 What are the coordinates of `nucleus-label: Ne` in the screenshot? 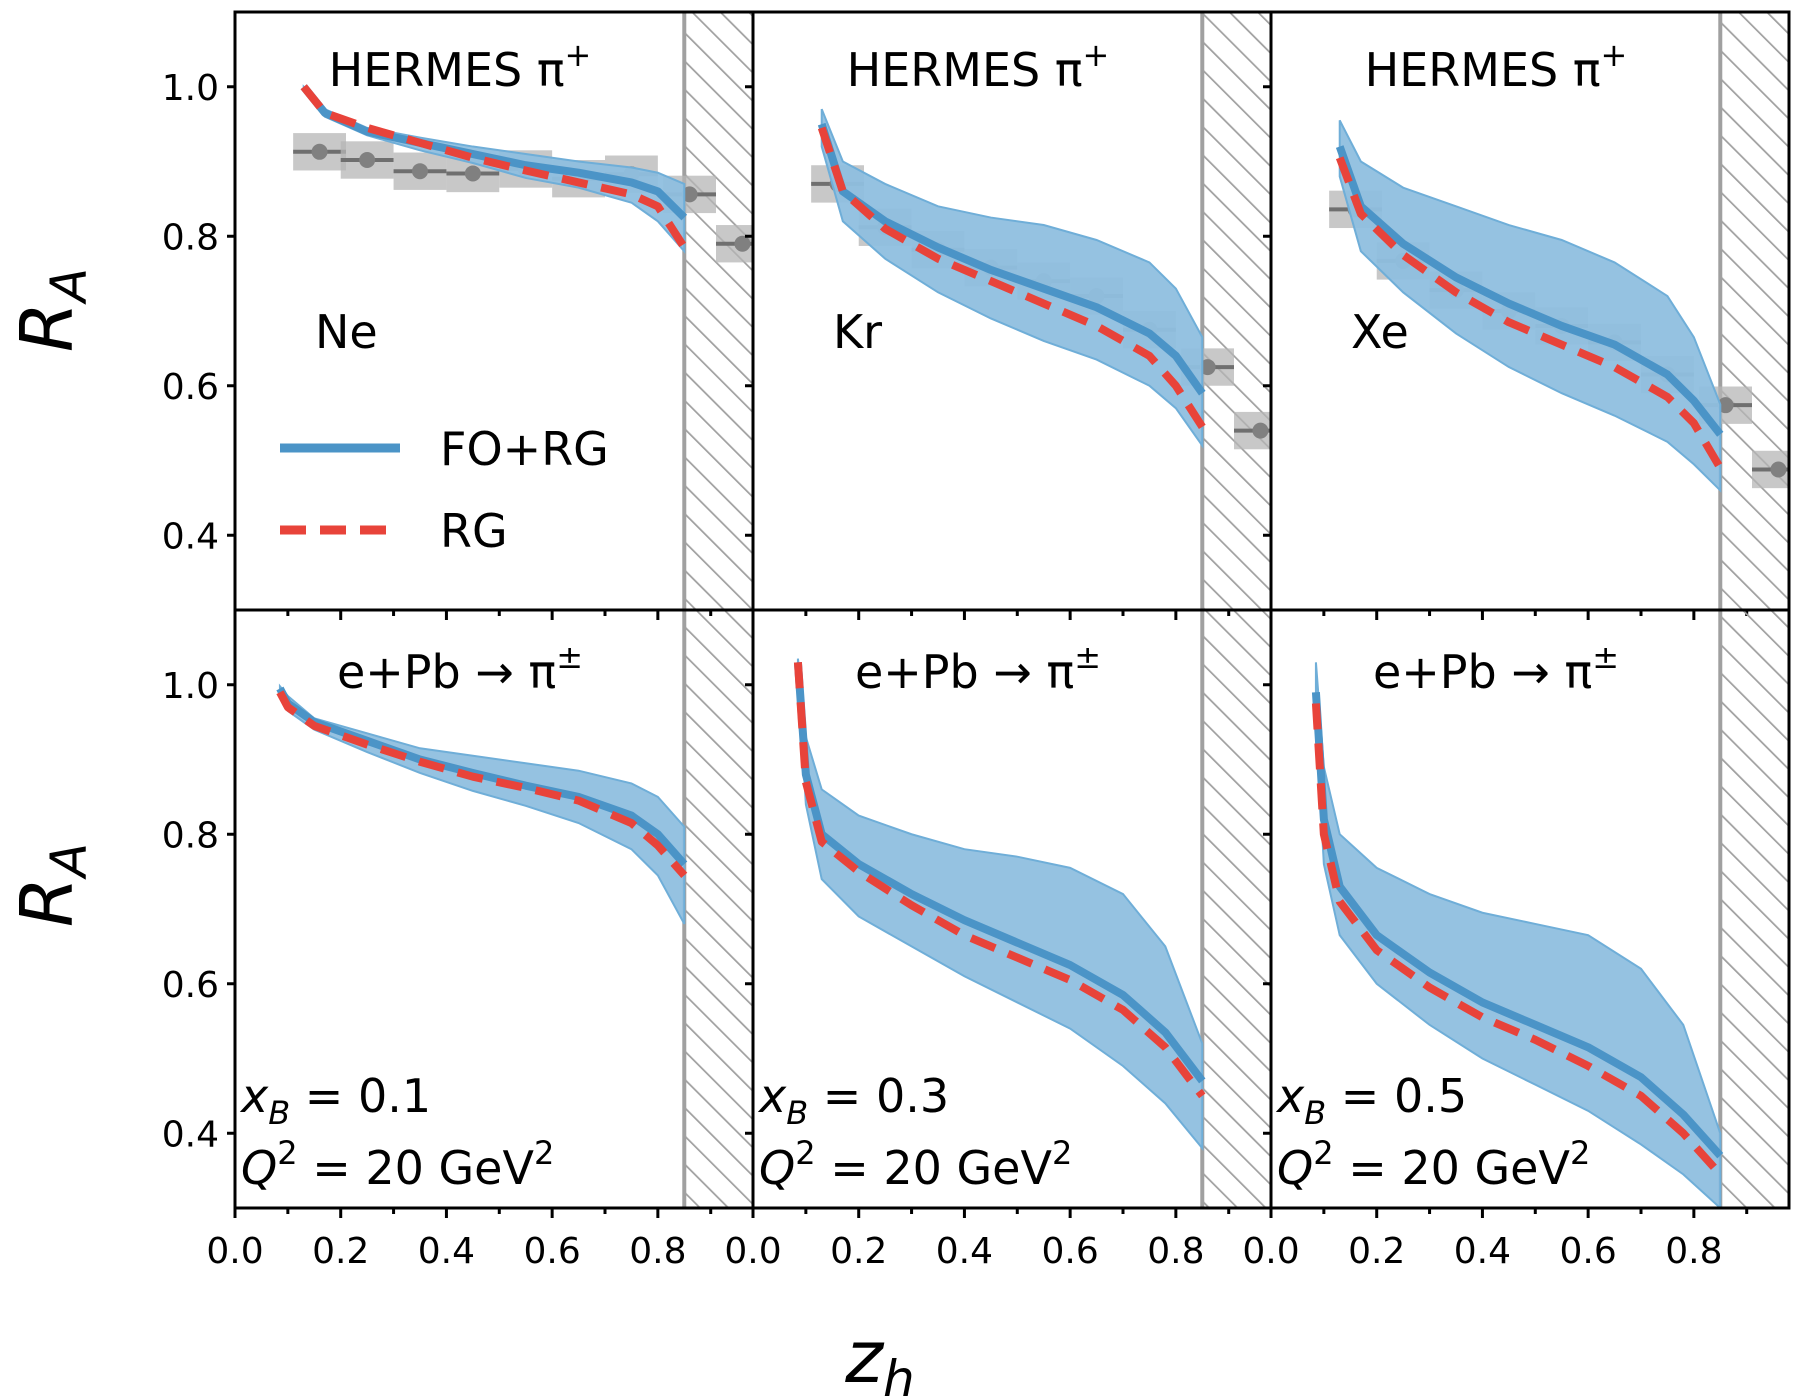 It's located at (346, 332).